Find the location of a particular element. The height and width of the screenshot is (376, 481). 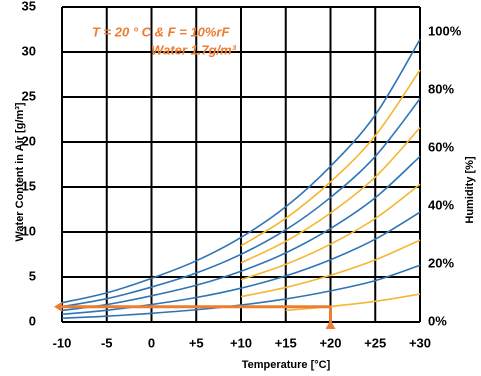

y-tick-label: 15 is located at coordinates (29, 185).